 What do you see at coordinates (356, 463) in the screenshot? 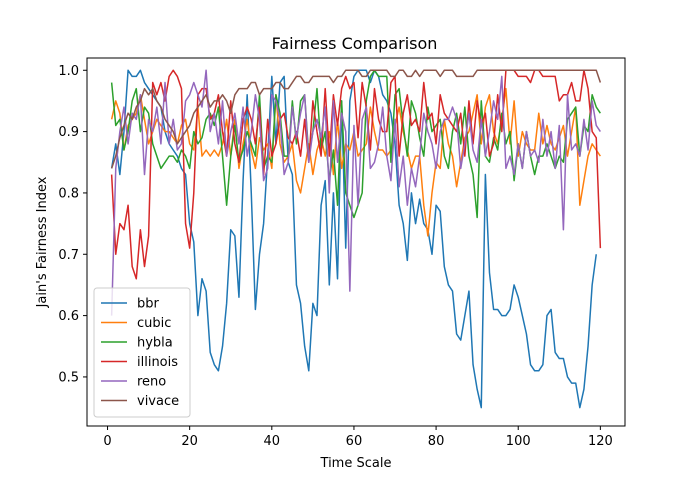
I see `x-axis-label: Time Scale` at bounding box center [356, 463].